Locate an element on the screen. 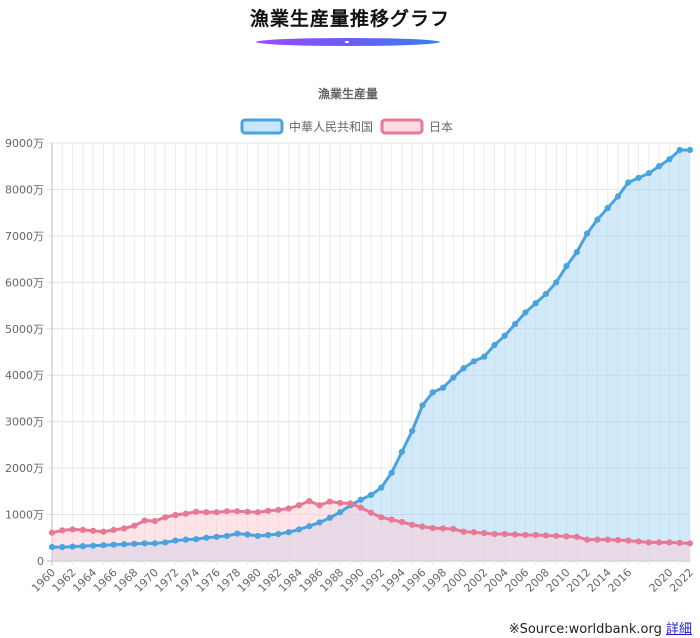 The height and width of the screenshot is (638, 700). legend: 中華人民共和国 日本 is located at coordinates (346, 126).